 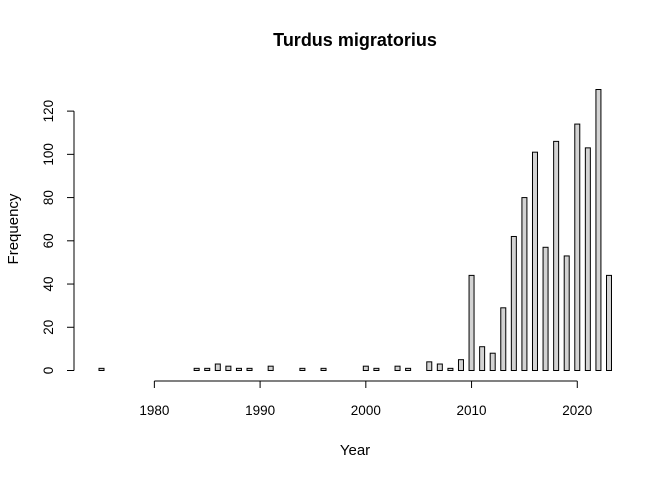 I want to click on bar-2000, so click(x=365, y=368).